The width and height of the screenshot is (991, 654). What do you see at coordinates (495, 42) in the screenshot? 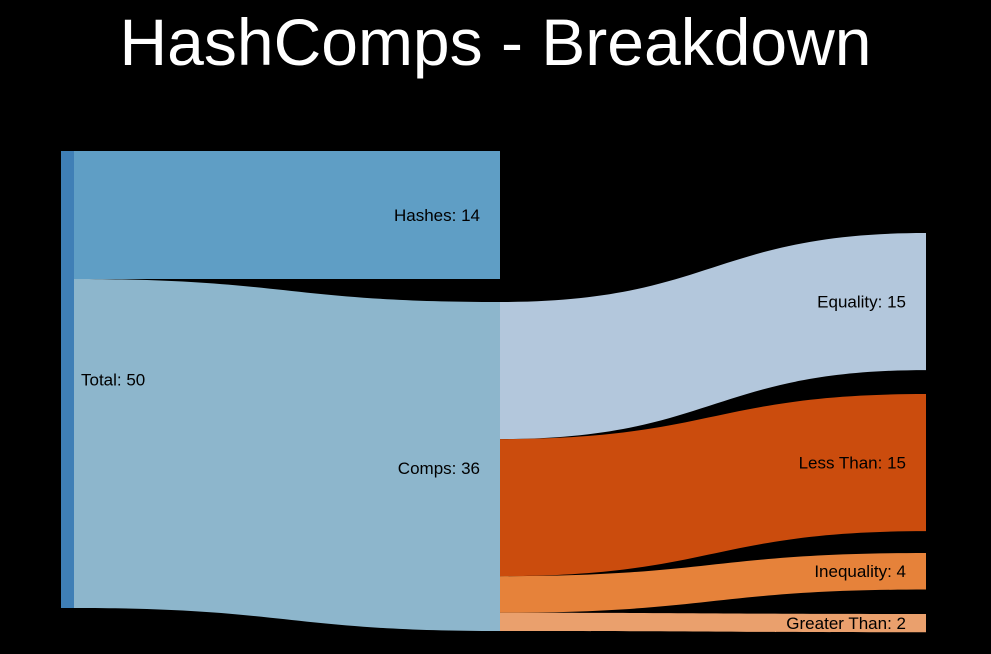
I see `chart-title: HashComps - Breakdown` at bounding box center [495, 42].